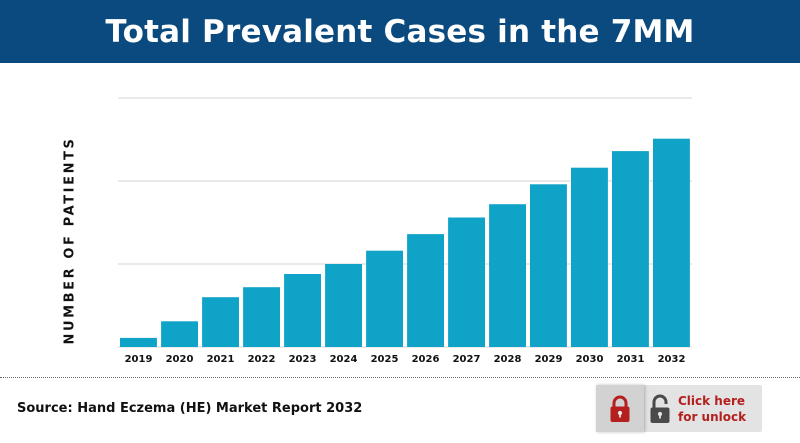 The height and width of the screenshot is (443, 800). Describe the element at coordinates (467, 359) in the screenshot. I see `x-tick-label-2027: 2027` at that location.